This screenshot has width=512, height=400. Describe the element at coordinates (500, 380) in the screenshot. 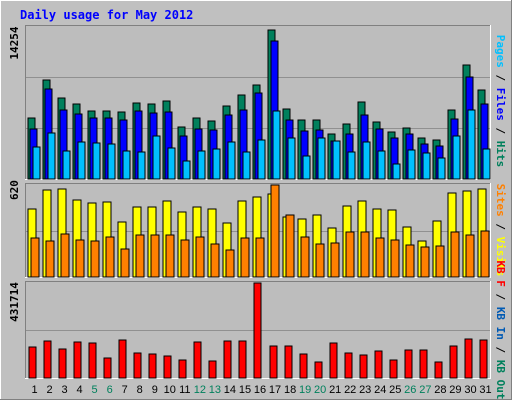

I see `legend-item-kb-out: KB Out` at that location.